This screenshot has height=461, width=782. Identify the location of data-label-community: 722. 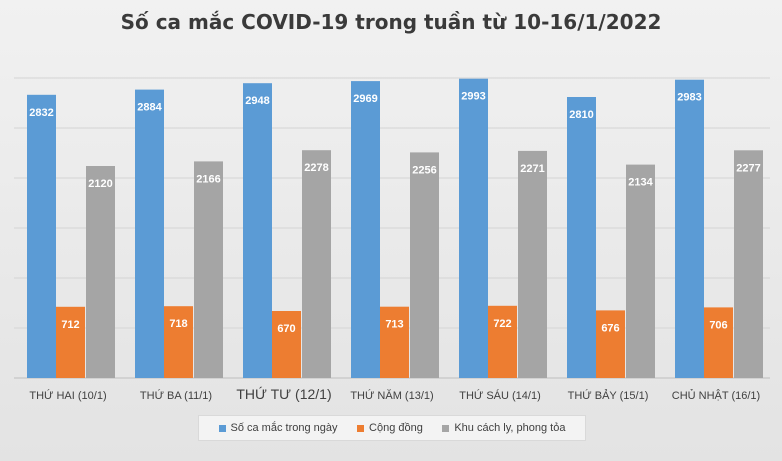
(502, 324).